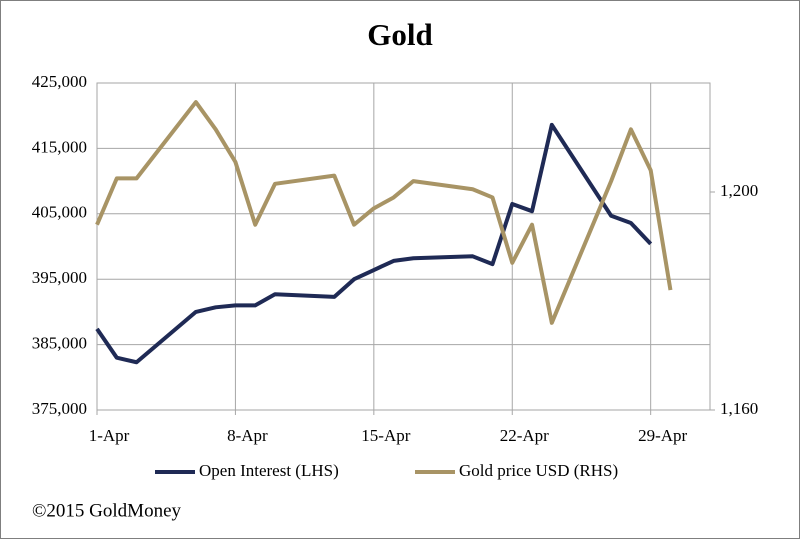  What do you see at coordinates (59, 343) in the screenshot?
I see `y-tick-label: 385,000` at bounding box center [59, 343].